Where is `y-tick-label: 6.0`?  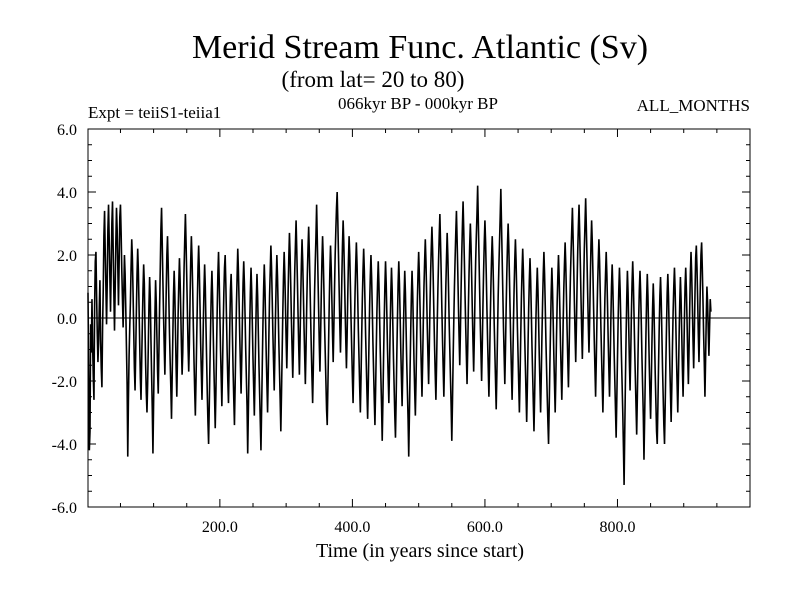
y-tick-label: 6.0 is located at coordinates (67, 130).